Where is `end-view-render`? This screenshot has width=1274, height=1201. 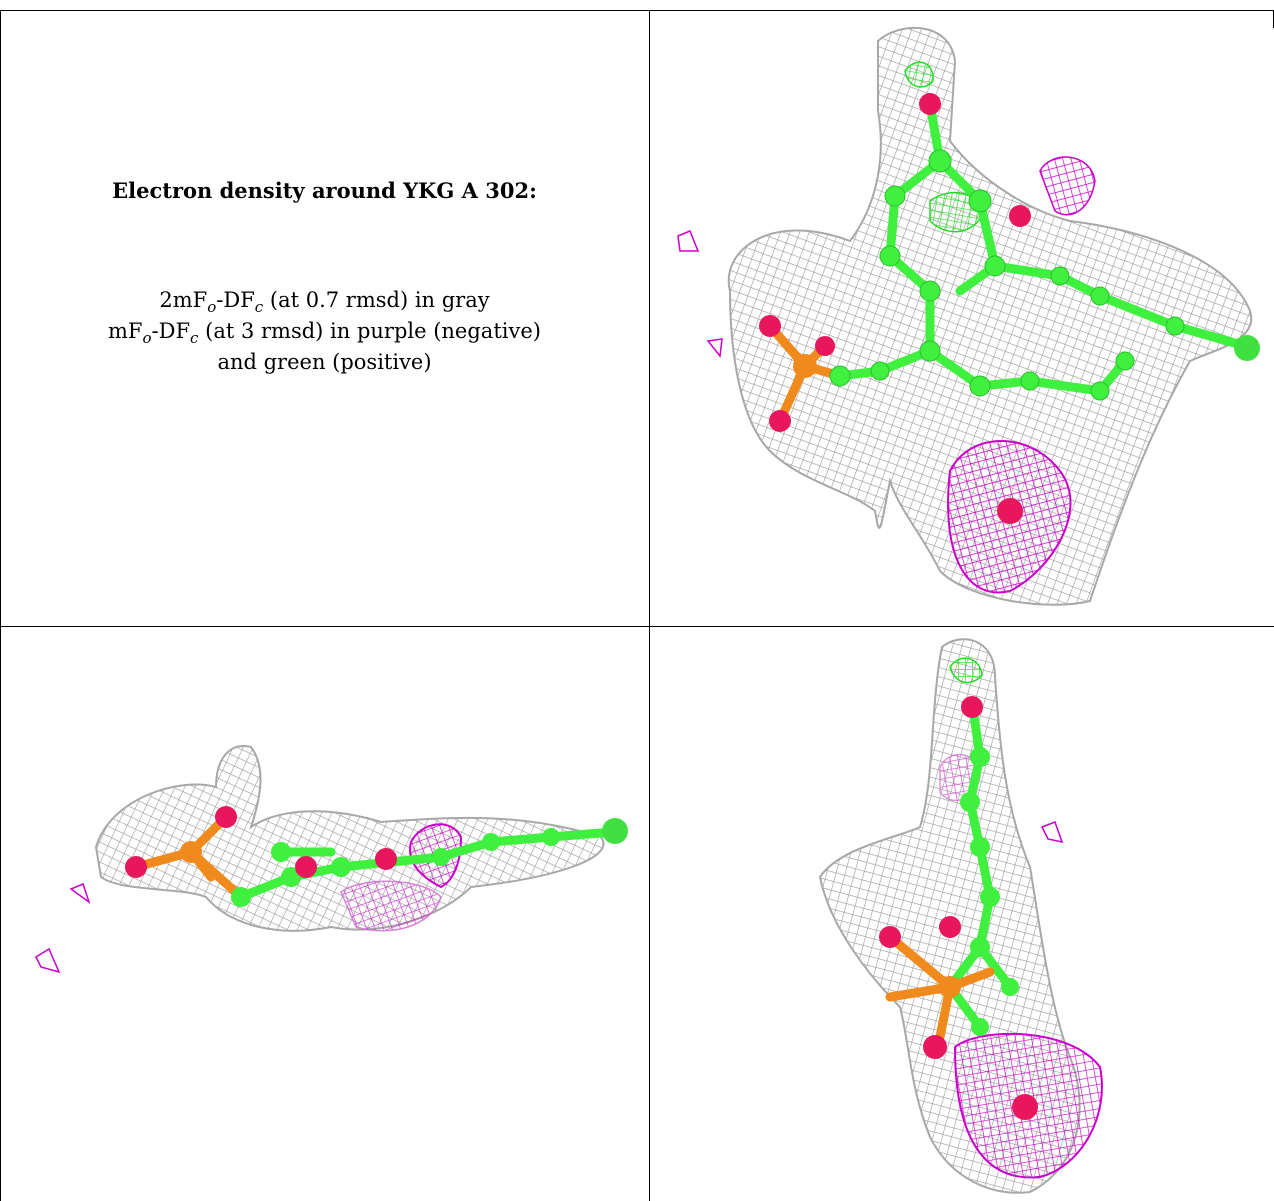
end-view-render is located at coordinates (960, 916).